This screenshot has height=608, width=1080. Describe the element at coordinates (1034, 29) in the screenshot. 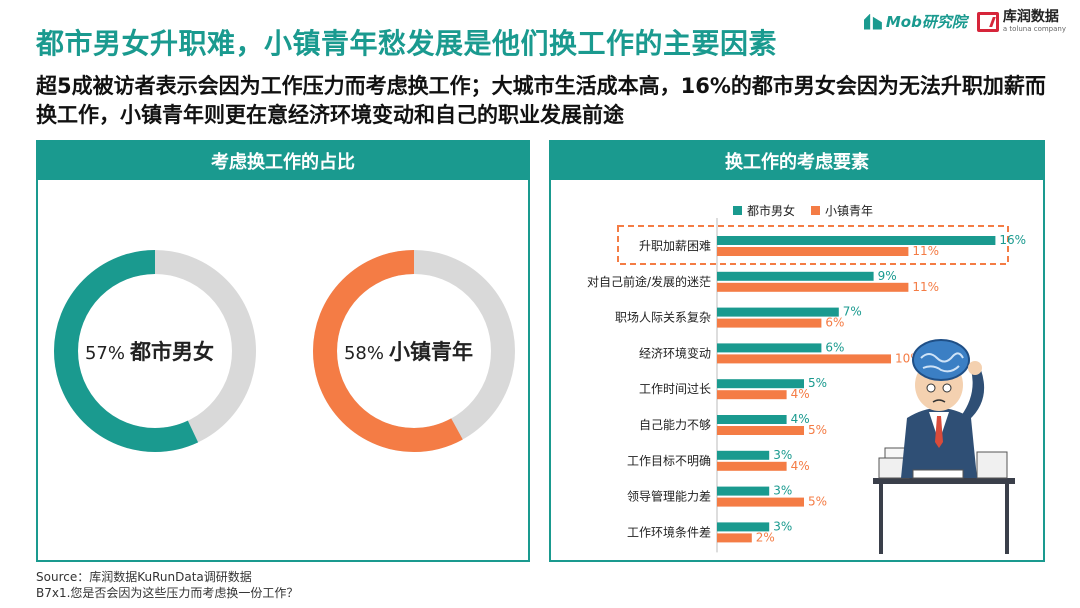

I see `kurun-logo-subtext: a toluna company` at that location.